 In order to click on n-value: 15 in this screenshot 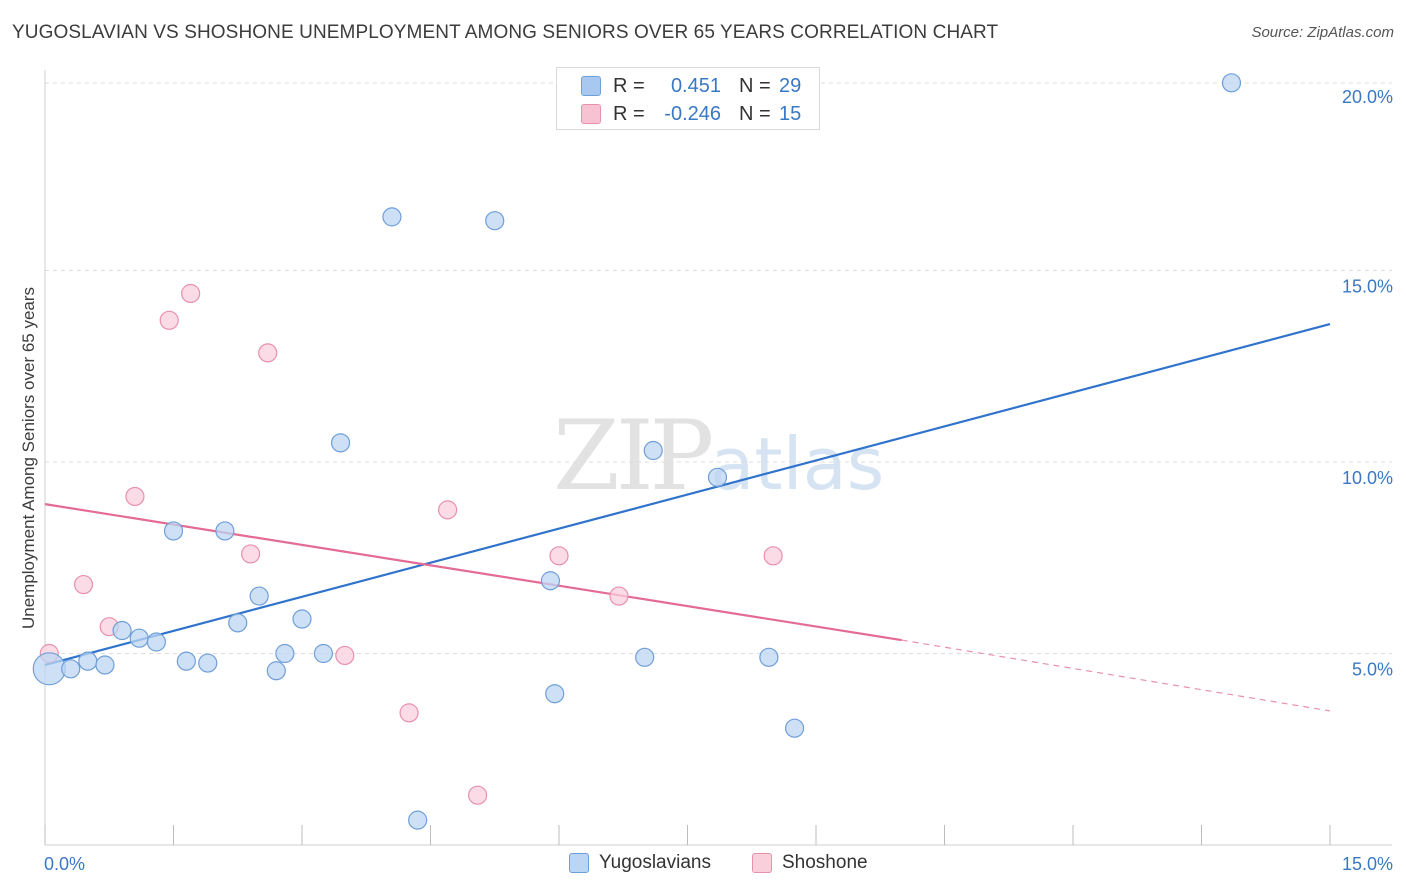, I will do `click(790, 113)`.